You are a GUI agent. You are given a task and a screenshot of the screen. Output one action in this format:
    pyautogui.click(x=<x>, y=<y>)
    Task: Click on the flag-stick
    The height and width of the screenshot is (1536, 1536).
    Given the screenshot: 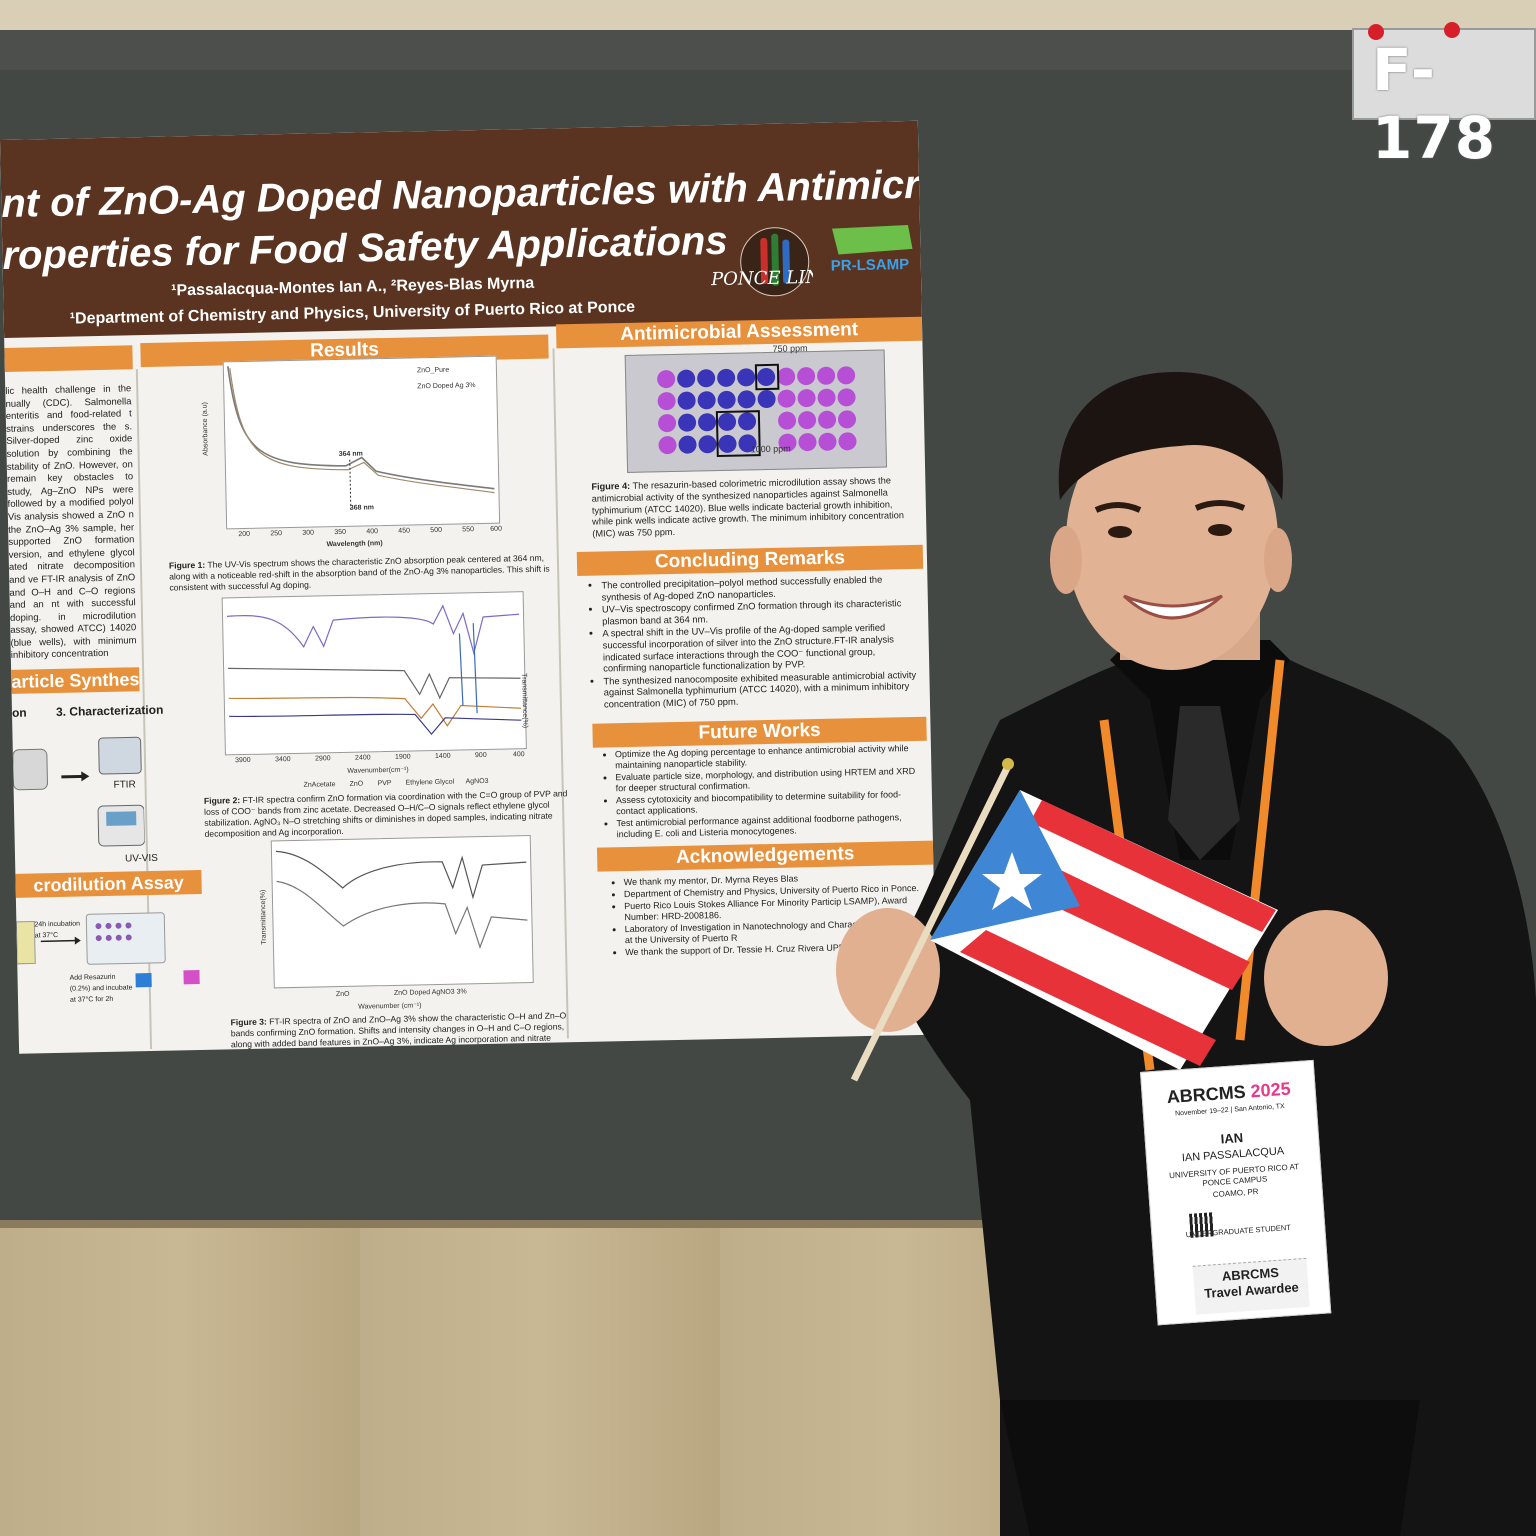 What is the action you would take?
    pyautogui.click(x=932, y=921)
    